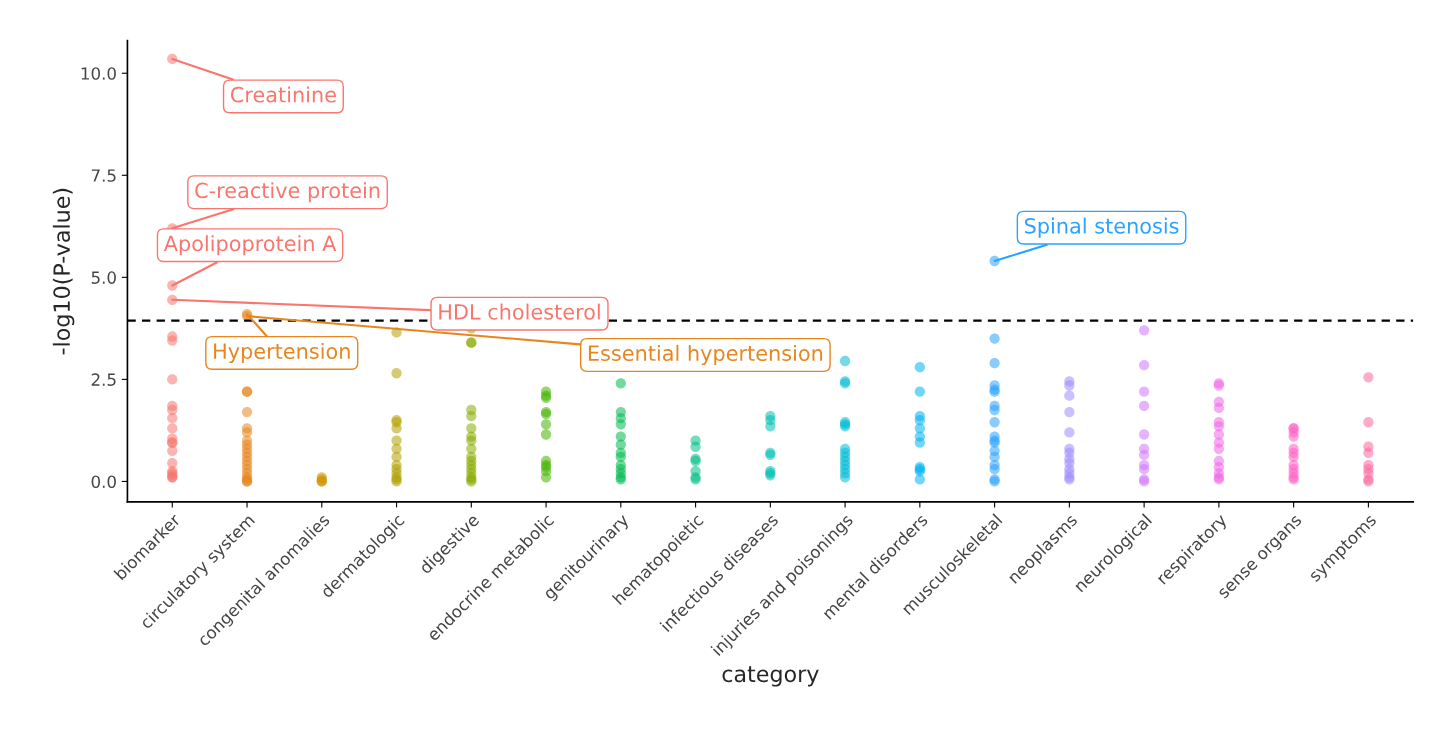 Image resolution: width=1448 pixels, height=738 pixels. I want to click on annotation: Essential hypertension, so click(705, 355).